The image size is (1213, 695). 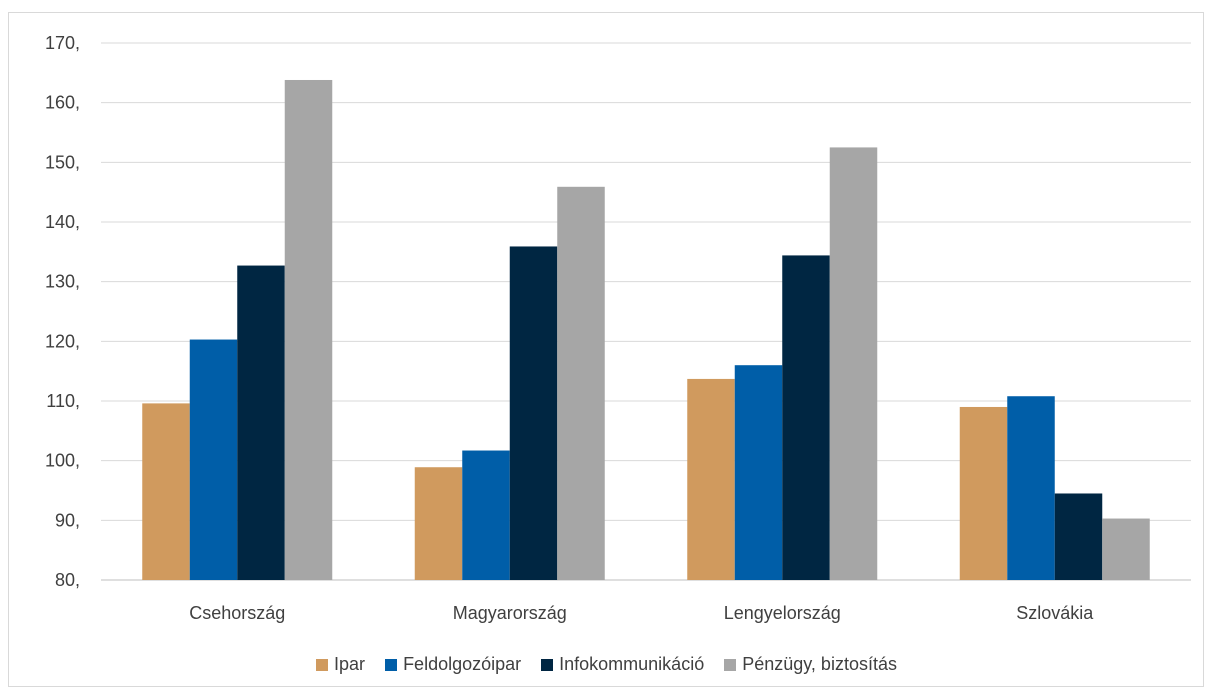 What do you see at coordinates (819, 664) in the screenshot?
I see `legend-label: Pénzügy, biztosítás` at bounding box center [819, 664].